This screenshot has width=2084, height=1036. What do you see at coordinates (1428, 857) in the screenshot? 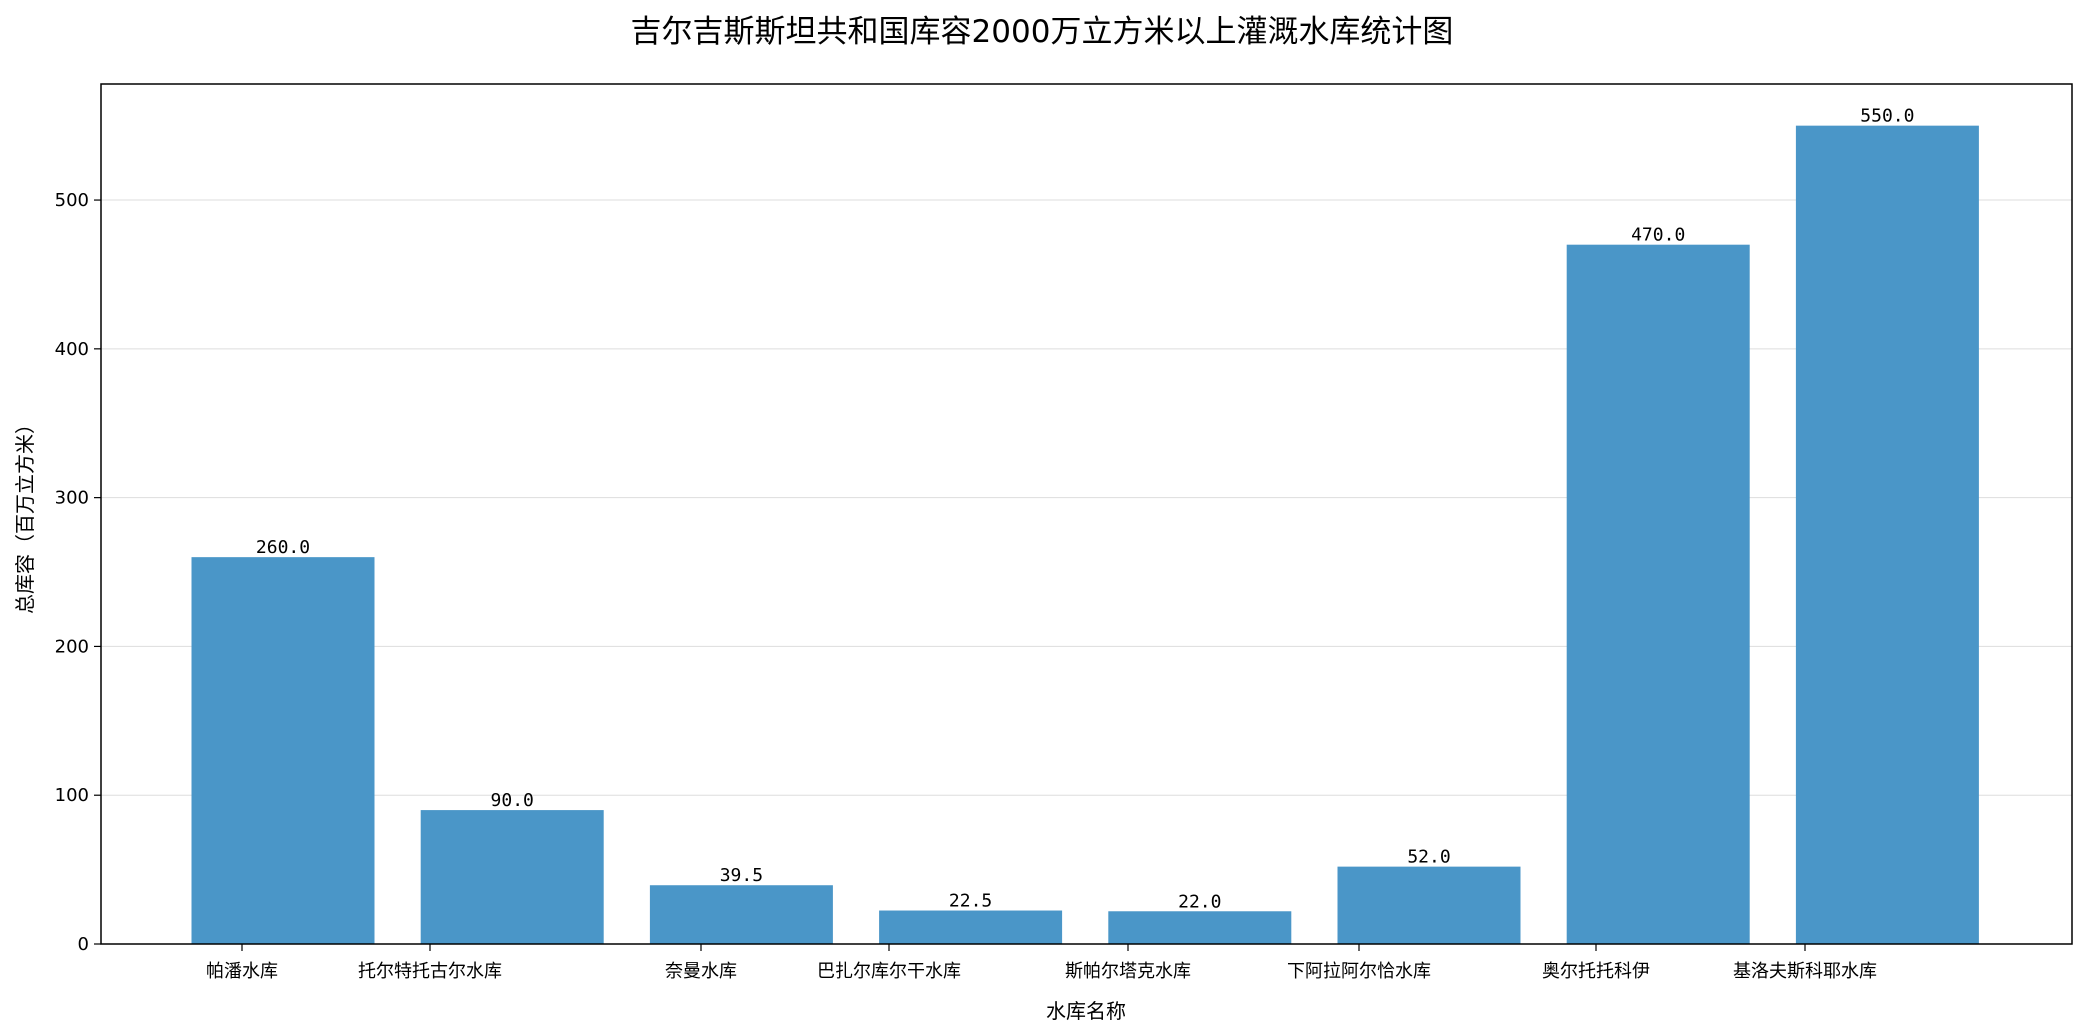
I see `bar-value-label: 52.0` at bounding box center [1428, 857].